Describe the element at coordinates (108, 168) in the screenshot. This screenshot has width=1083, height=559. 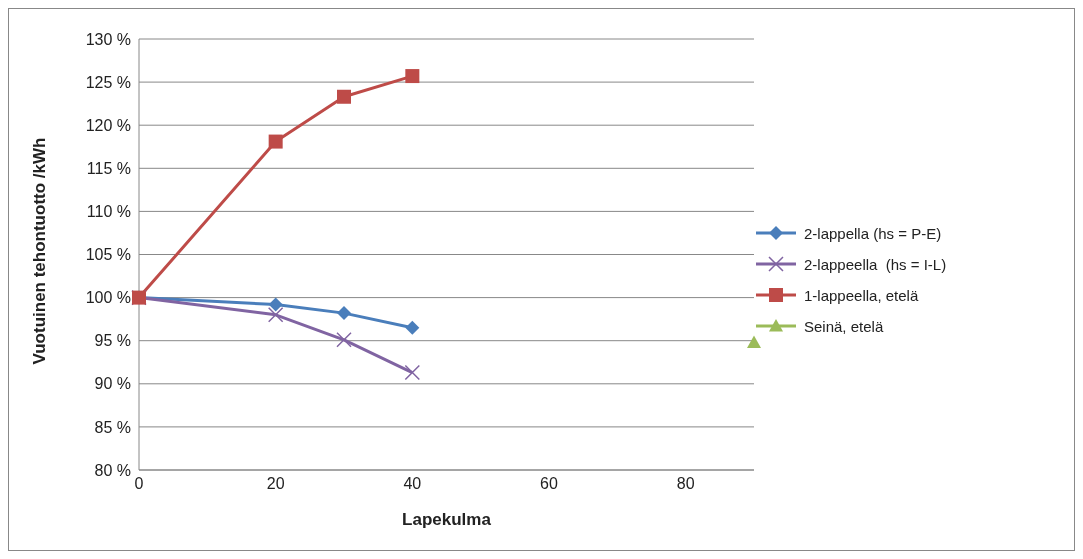
I see `y-tick-label: 115 %` at that location.